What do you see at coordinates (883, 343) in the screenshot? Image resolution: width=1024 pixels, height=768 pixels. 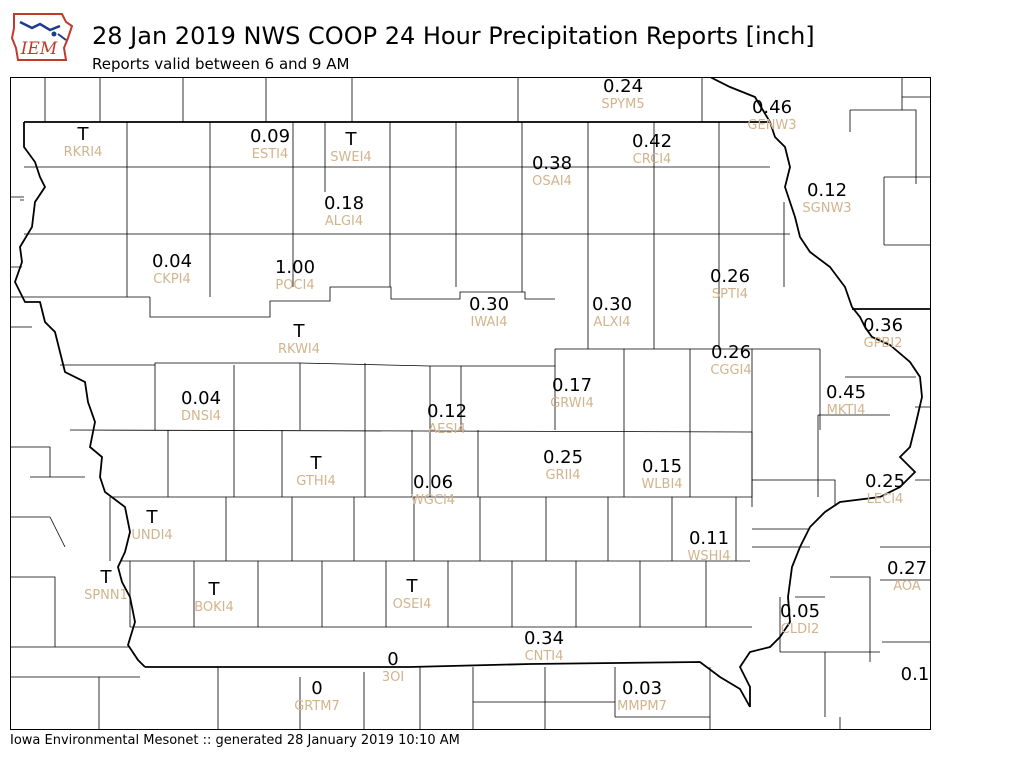 I see `station-id-label: GPBI2` at bounding box center [883, 343].